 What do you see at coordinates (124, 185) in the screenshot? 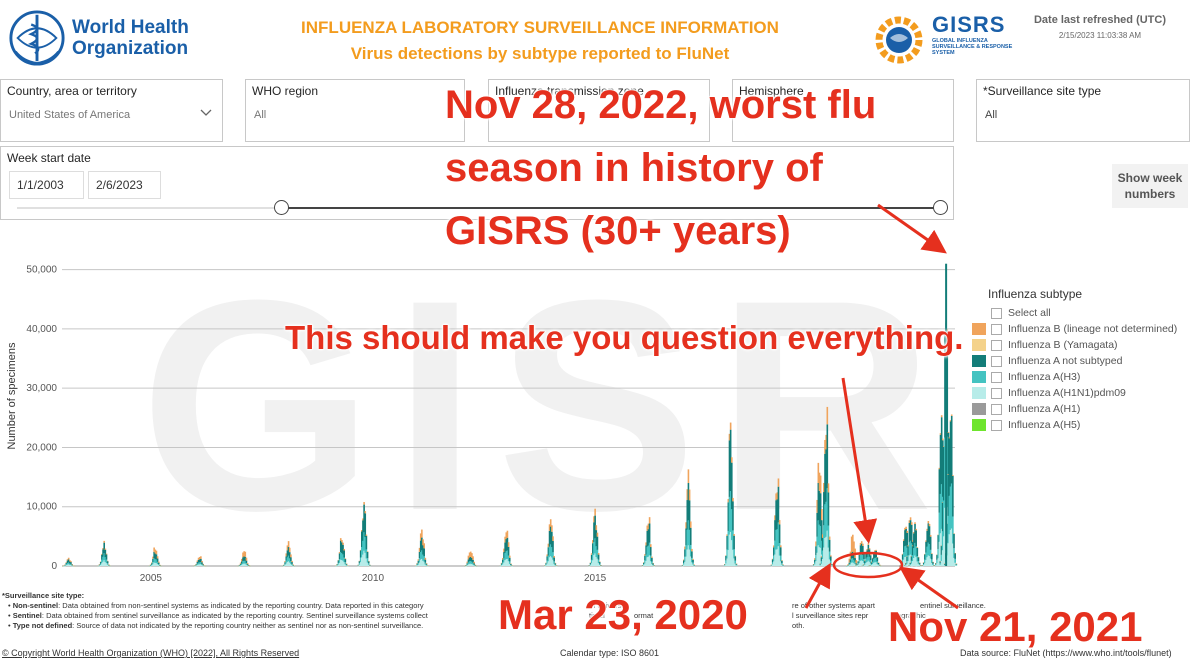
I see `week-end-input: 2/6/2023` at bounding box center [124, 185].